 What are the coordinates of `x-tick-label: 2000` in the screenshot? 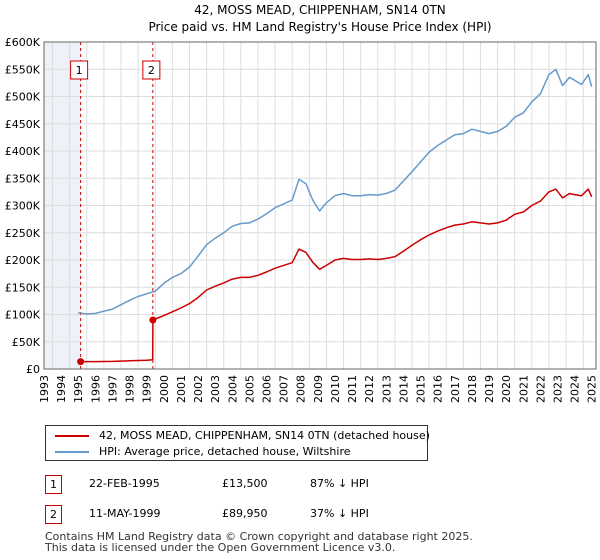 It's located at (164, 389).